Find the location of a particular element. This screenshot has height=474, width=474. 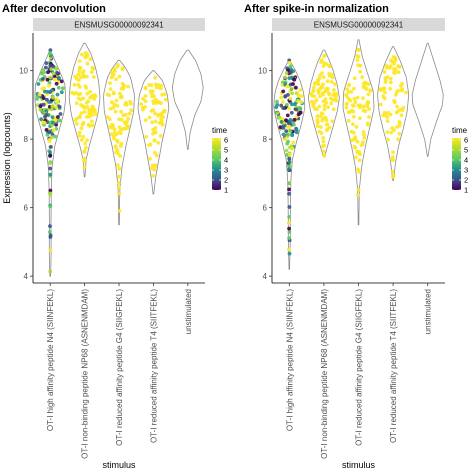

legend-tick-label: 1 is located at coordinates (226, 190).